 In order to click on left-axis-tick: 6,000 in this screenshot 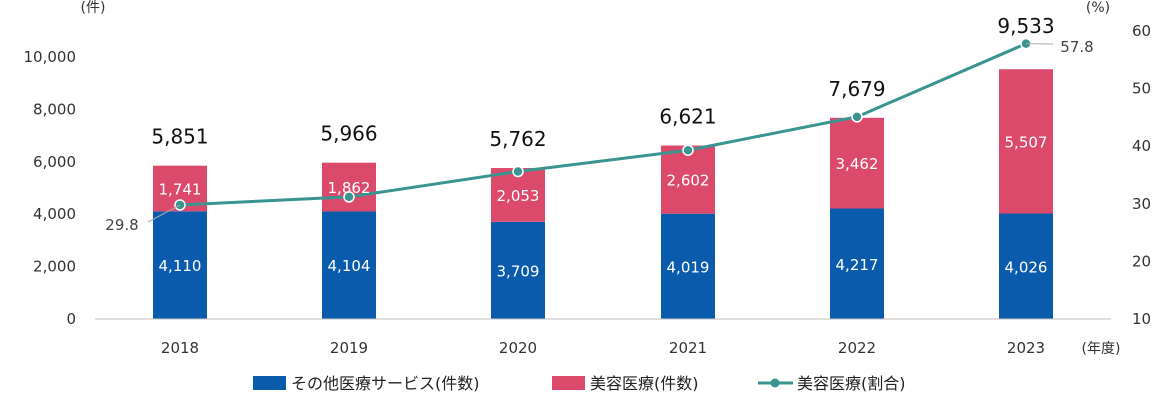, I will do `click(54, 162)`.